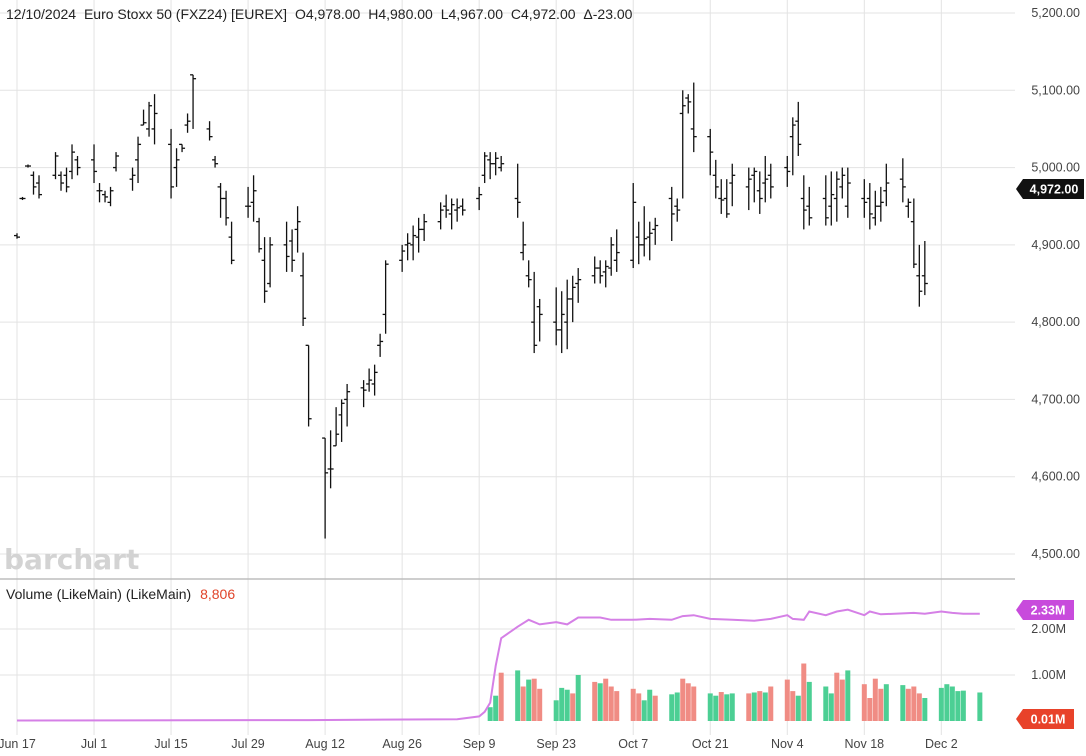 The image size is (1086, 756). What do you see at coordinates (1045, 719) in the screenshot?
I see `volume-last-badge: 0.01M` at bounding box center [1045, 719].